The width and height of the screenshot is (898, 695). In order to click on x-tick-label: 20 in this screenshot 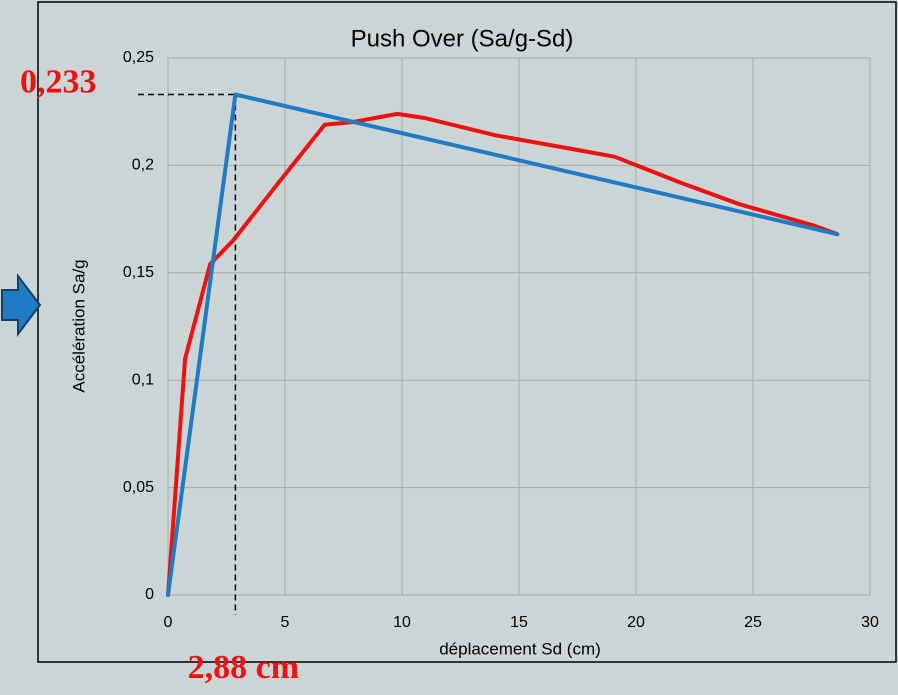, I will do `click(636, 622)`.